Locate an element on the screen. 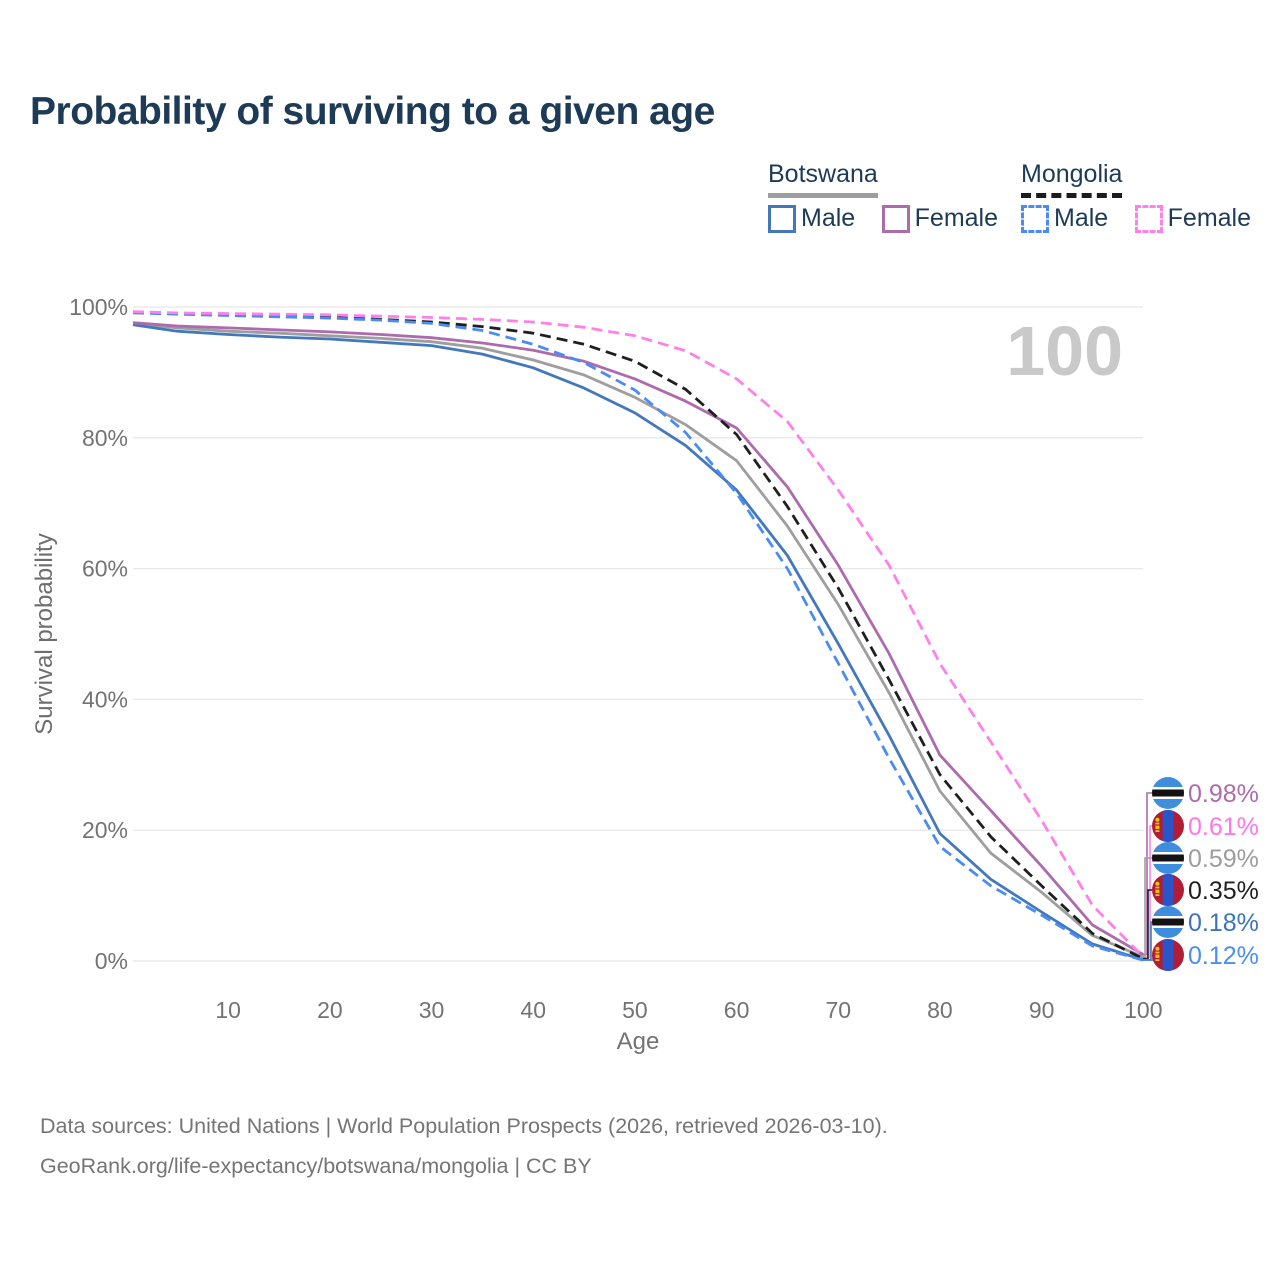  end-label-botswana_male: 0.18% is located at coordinates (1205, 922).